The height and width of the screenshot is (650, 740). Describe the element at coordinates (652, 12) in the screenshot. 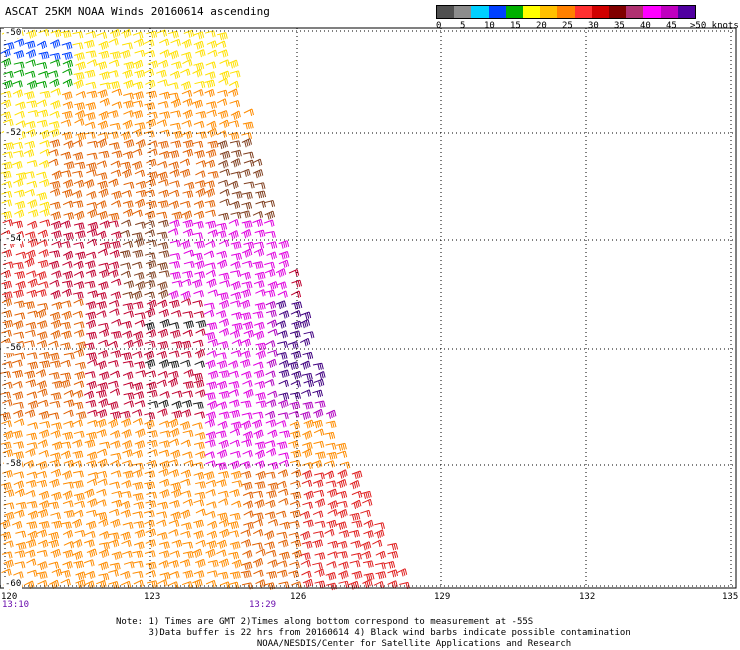

I see `legend-color-swatch` at that location.